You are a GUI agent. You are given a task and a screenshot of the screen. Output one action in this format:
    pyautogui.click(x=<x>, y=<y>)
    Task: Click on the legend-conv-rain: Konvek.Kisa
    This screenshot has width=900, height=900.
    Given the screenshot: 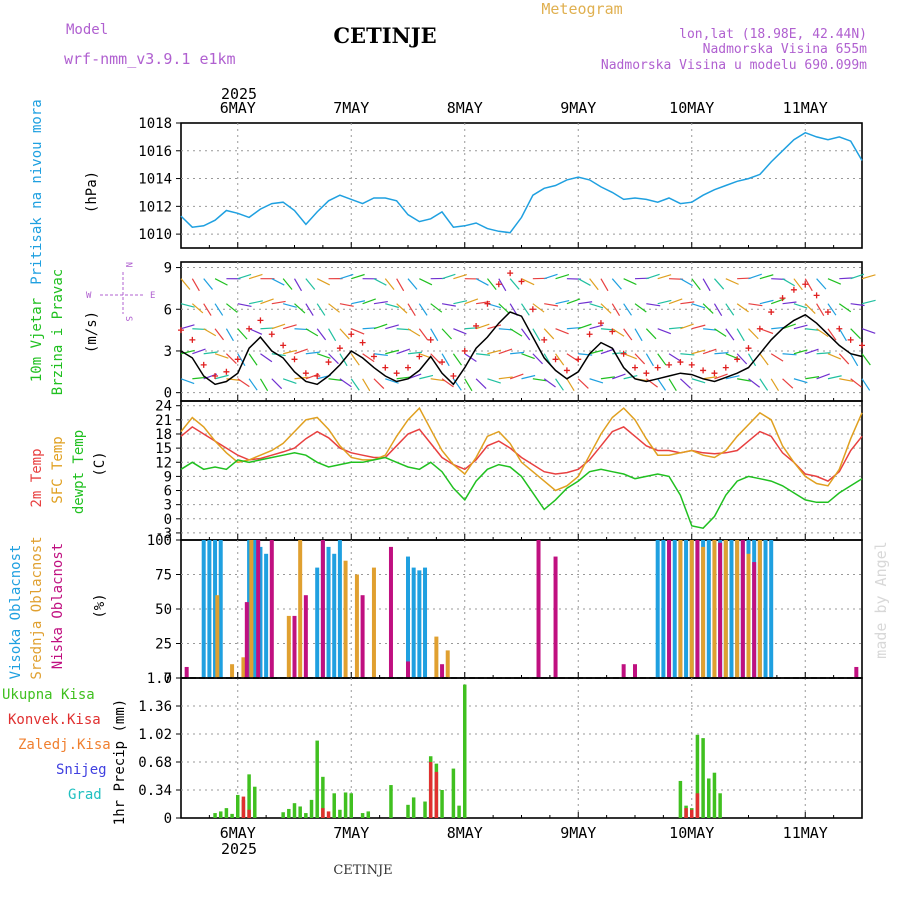 What is the action you would take?
    pyautogui.click(x=54, y=720)
    